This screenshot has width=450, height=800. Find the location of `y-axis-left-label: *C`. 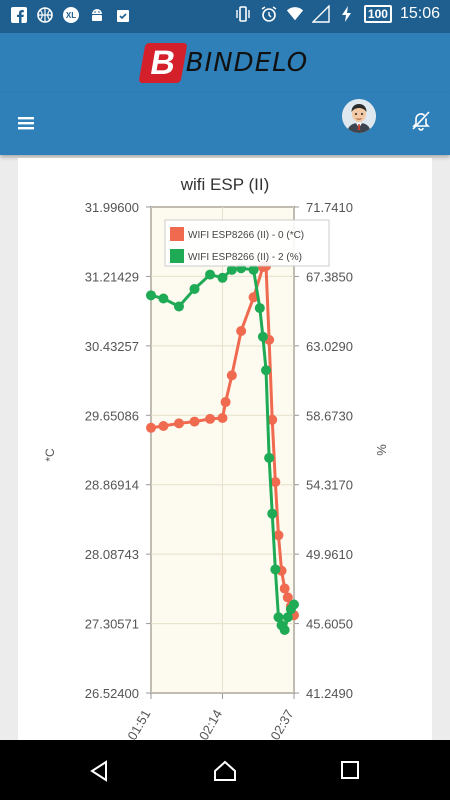

y-axis-left-label: *C is located at coordinates (50, 455).